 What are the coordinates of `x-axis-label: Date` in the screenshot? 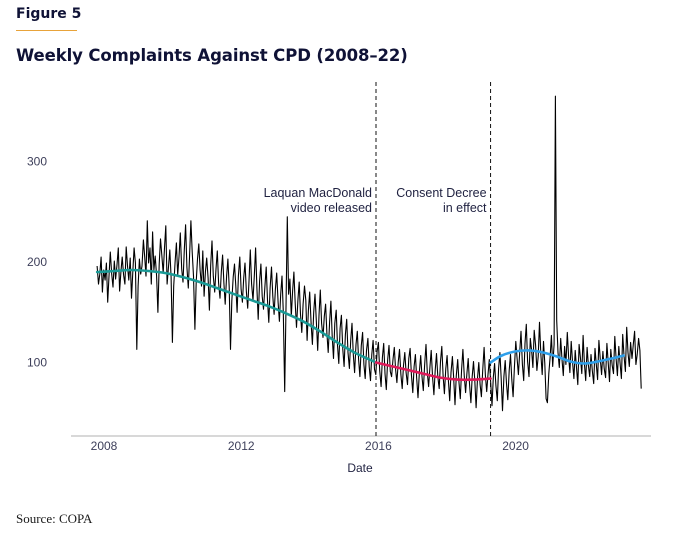 It's located at (360, 468).